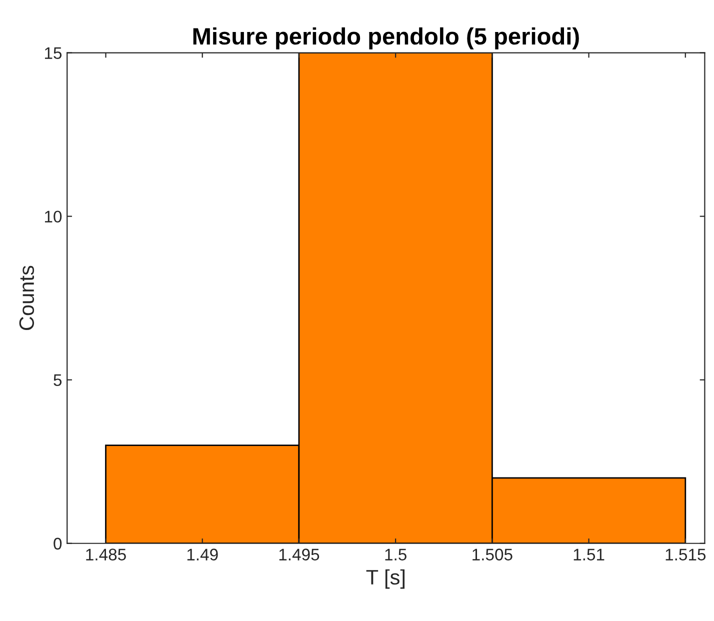 This screenshot has height=621, width=714. What do you see at coordinates (53, 216) in the screenshot?
I see `y-tick-label: 10` at bounding box center [53, 216].